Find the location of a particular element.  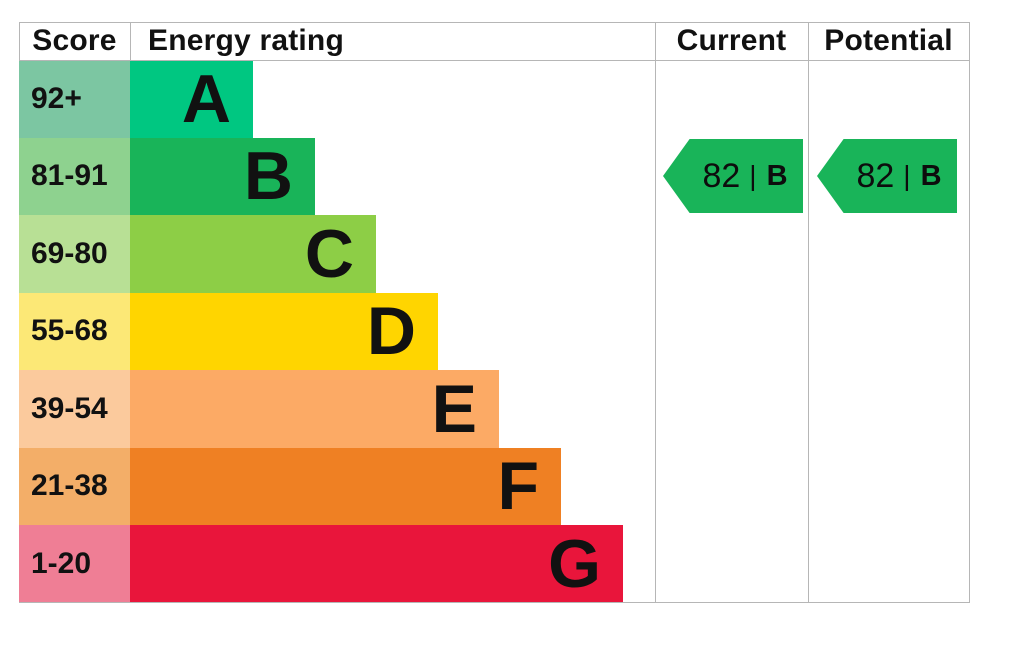

score-cell-e: 39-54 is located at coordinates (74, 409).